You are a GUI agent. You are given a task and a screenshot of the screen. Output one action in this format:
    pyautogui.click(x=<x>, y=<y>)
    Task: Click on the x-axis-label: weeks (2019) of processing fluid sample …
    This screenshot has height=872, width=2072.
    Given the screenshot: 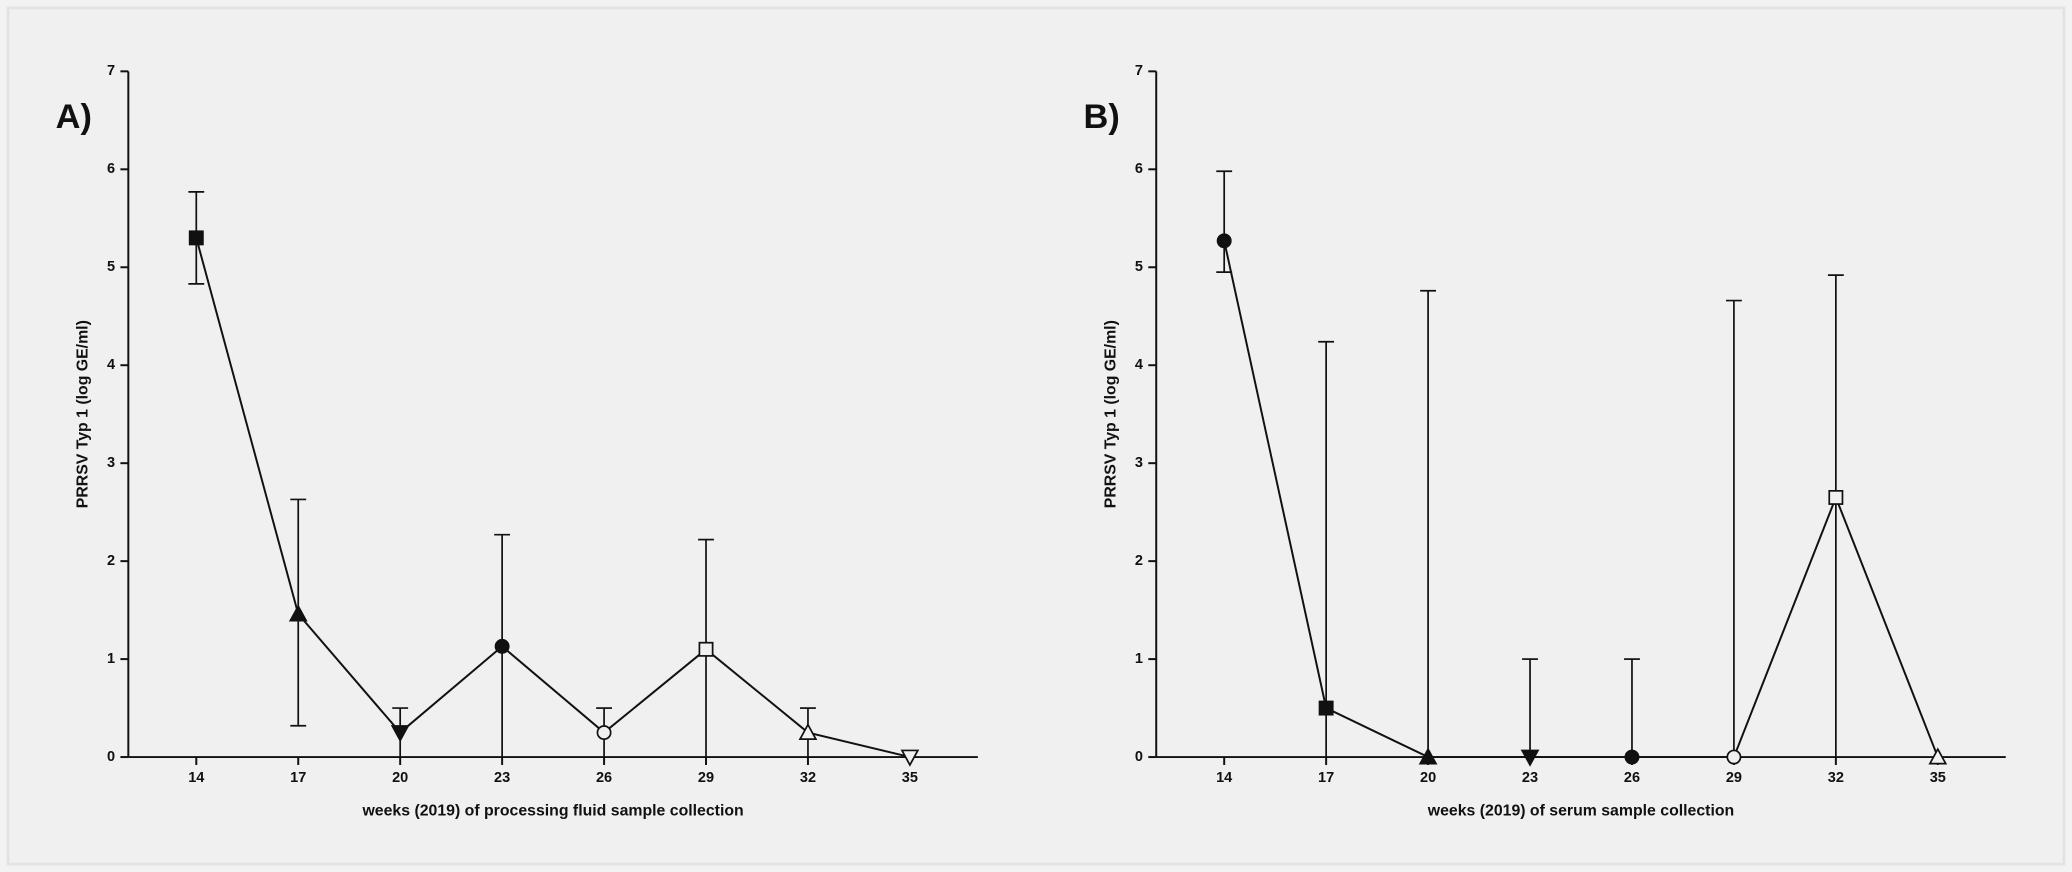 What is the action you would take?
    pyautogui.click(x=552, y=810)
    